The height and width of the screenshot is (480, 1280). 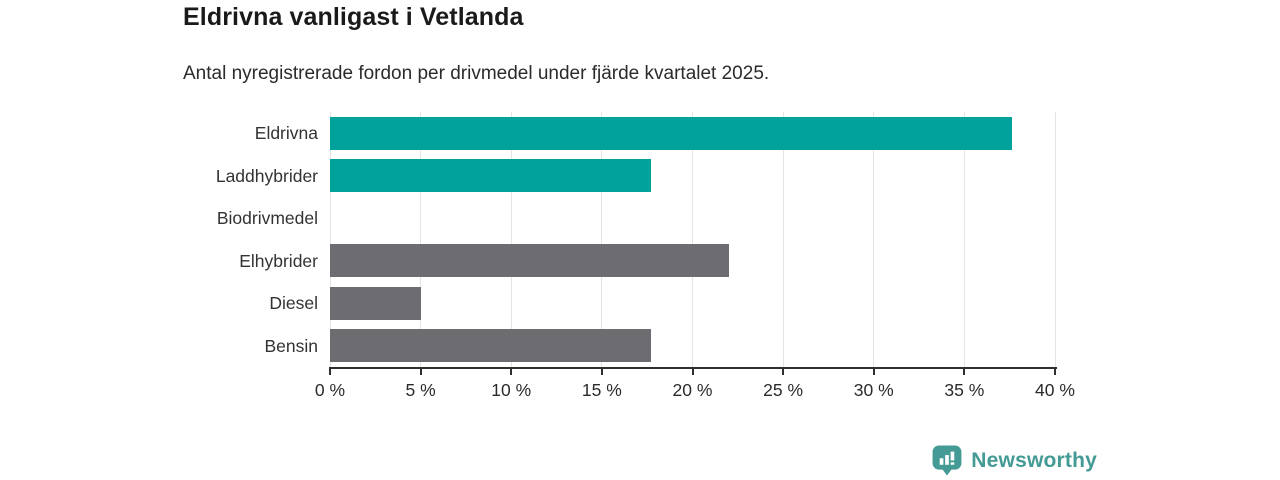 What do you see at coordinates (286, 133) in the screenshot?
I see `category-label-eldrivna: Eldrivna` at bounding box center [286, 133].